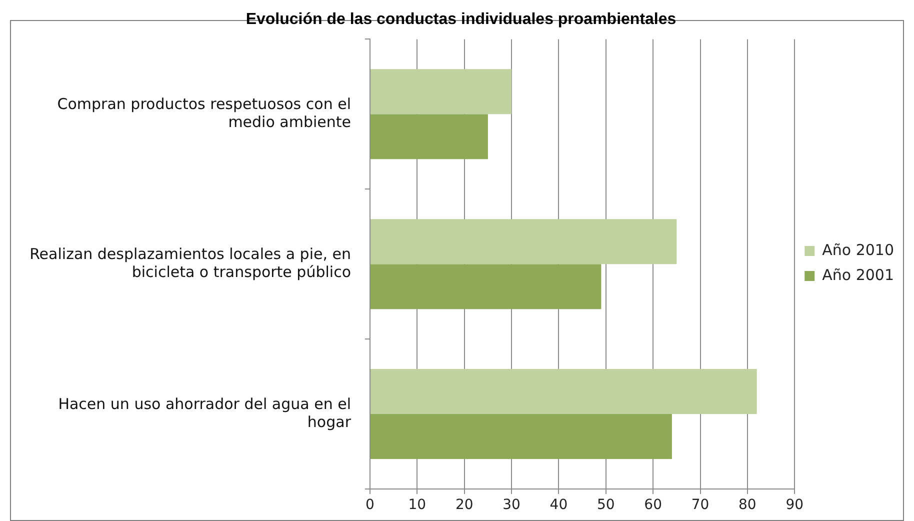  What do you see at coordinates (205, 412) in the screenshot?
I see `y-tick-label: Hacen un uso ahorrador del agua en el hogar` at bounding box center [205, 412].